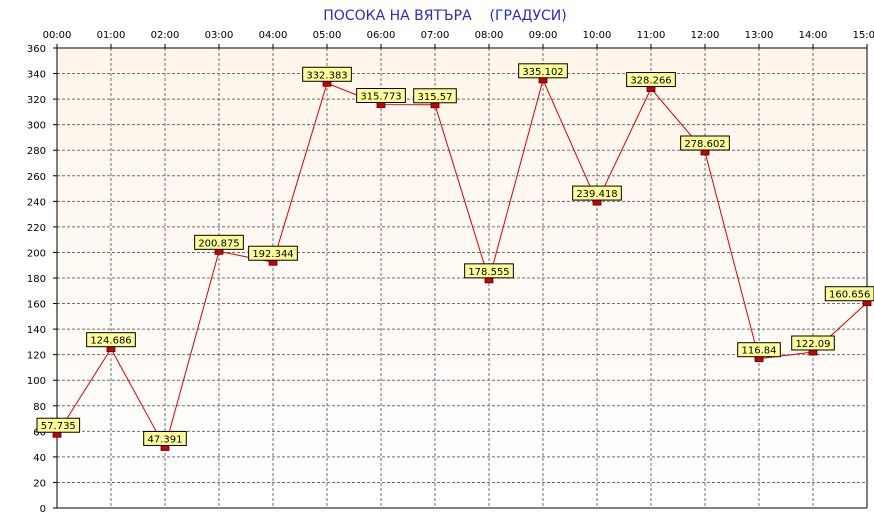 Image resolution: width=874 pixels, height=529 pixels. Describe the element at coordinates (57, 35) in the screenshot. I see `x-tick-label: 00:00` at that location.